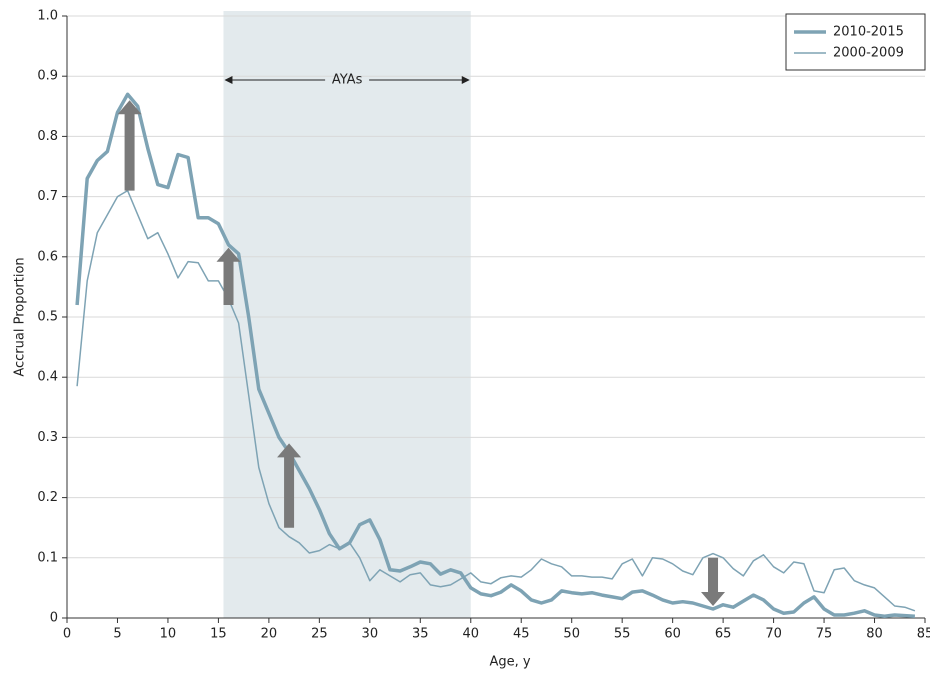  Describe the element at coordinates (319, 634) in the screenshot. I see `x-tick-label: 25` at that location.